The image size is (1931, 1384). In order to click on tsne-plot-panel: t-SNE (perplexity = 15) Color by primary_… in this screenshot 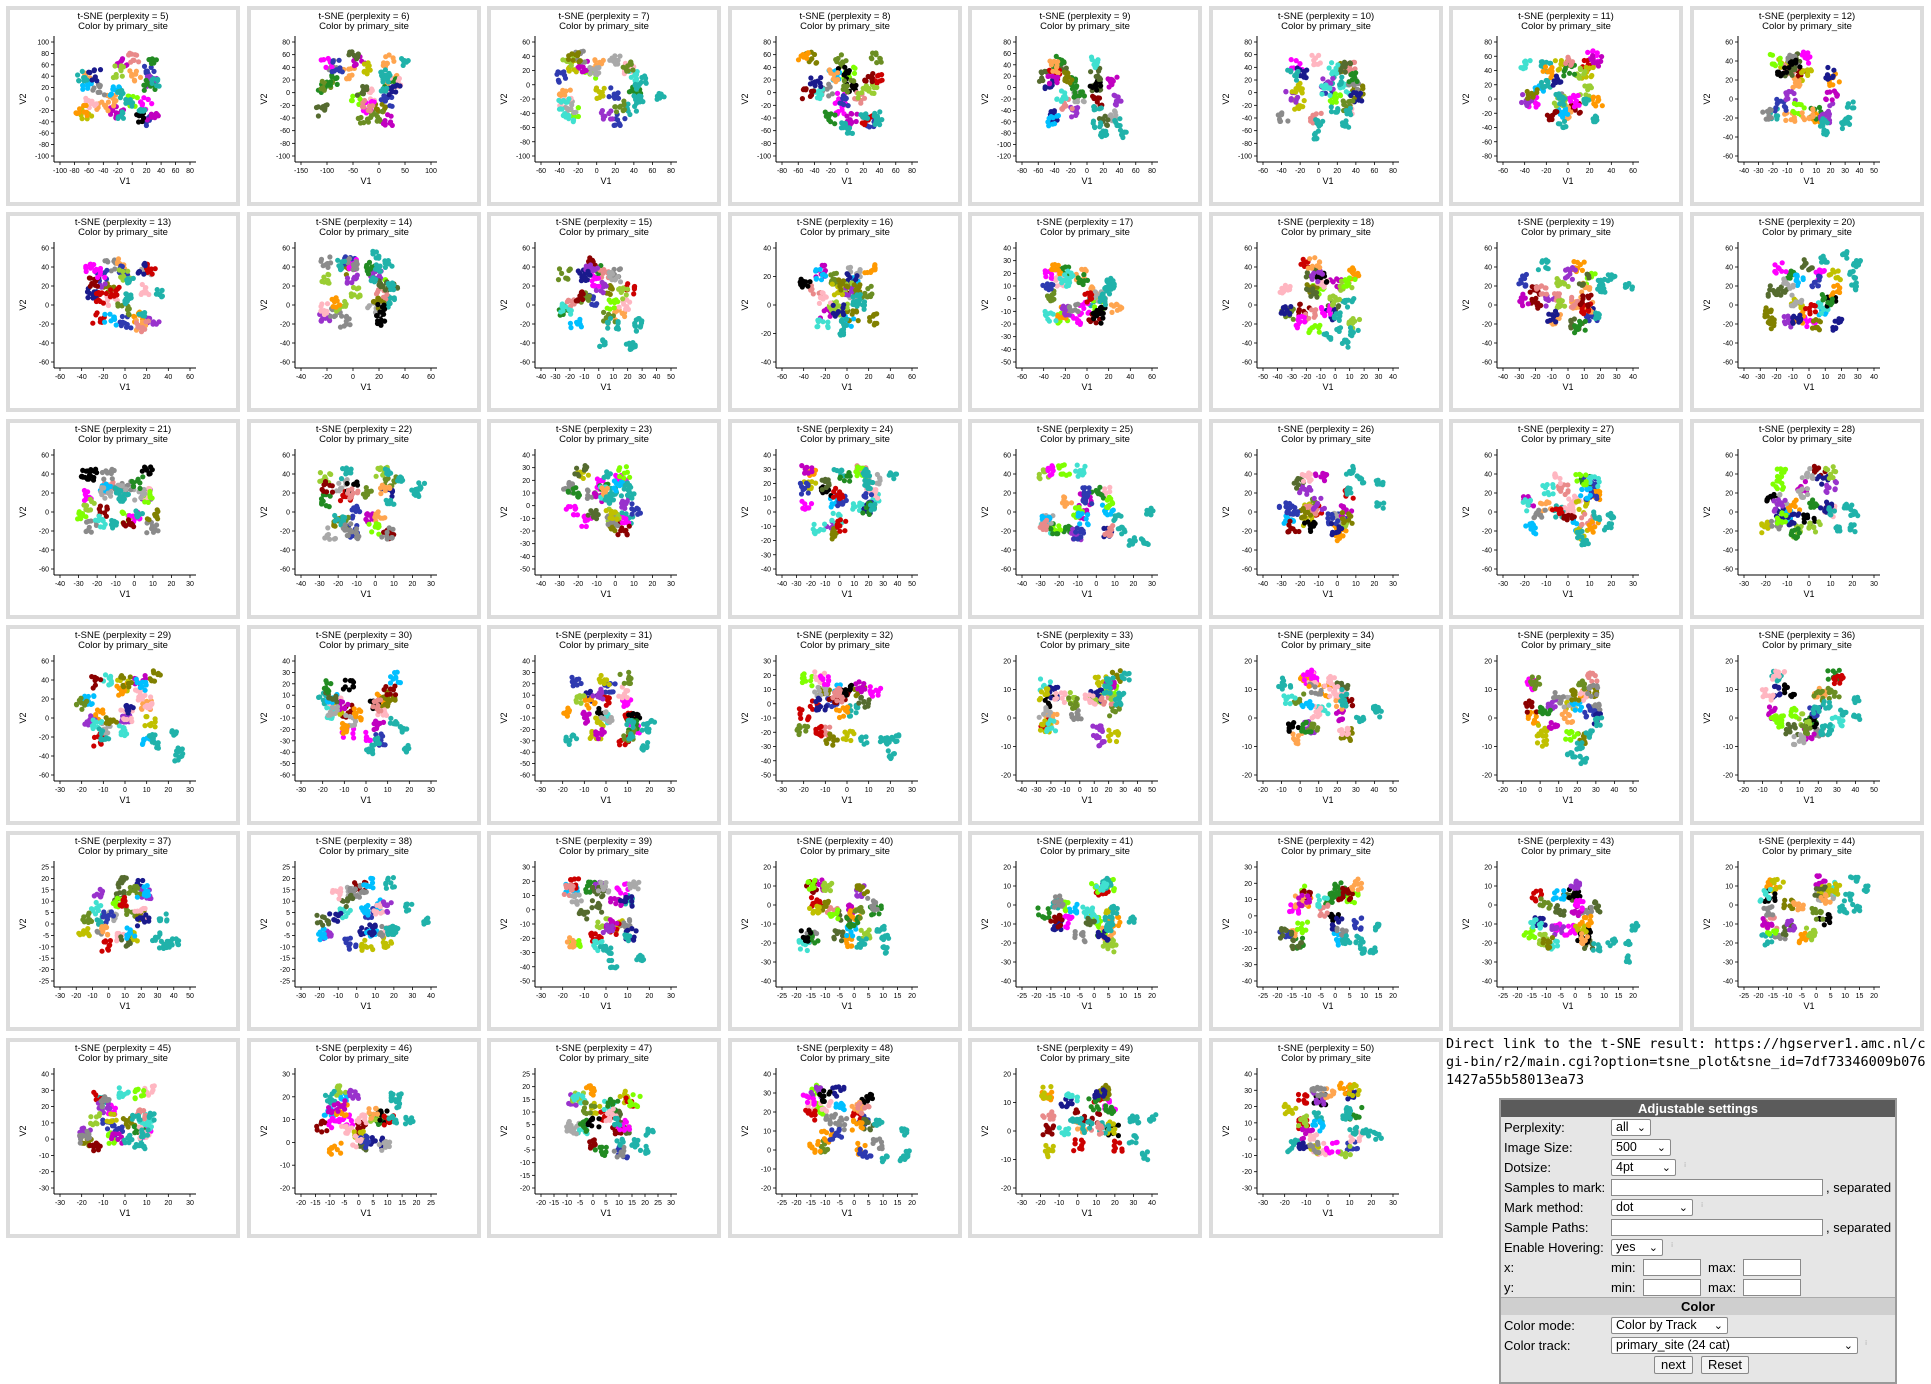, I will do `click(604, 312)`.